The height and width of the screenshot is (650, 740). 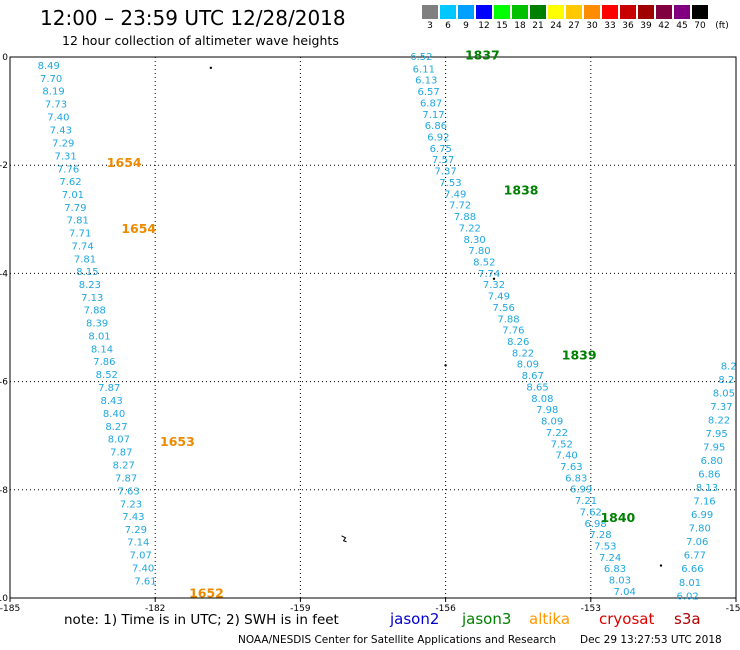 What do you see at coordinates (610, 26) in the screenshot?
I see `legend-value: 33` at bounding box center [610, 26].